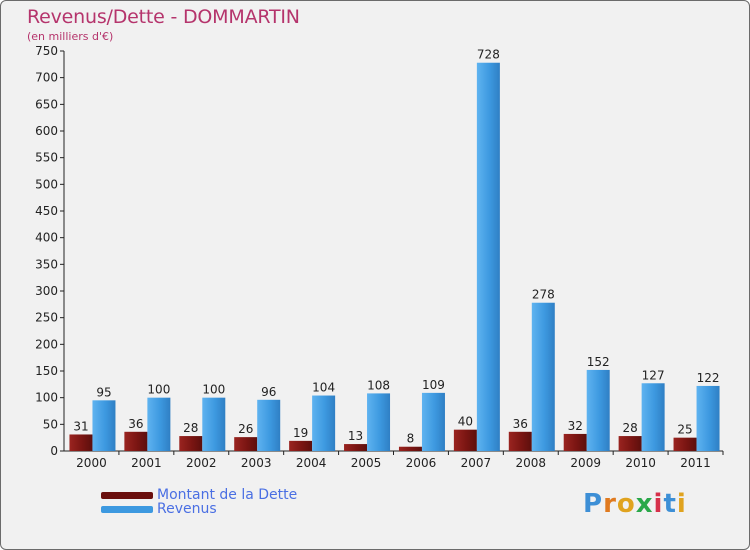 The height and width of the screenshot is (550, 750). What do you see at coordinates (46, 131) in the screenshot?
I see `y-tick-label: 600` at bounding box center [46, 131].